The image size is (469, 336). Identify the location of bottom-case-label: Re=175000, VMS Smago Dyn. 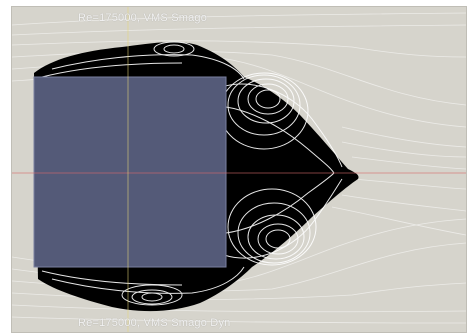
(154, 323).